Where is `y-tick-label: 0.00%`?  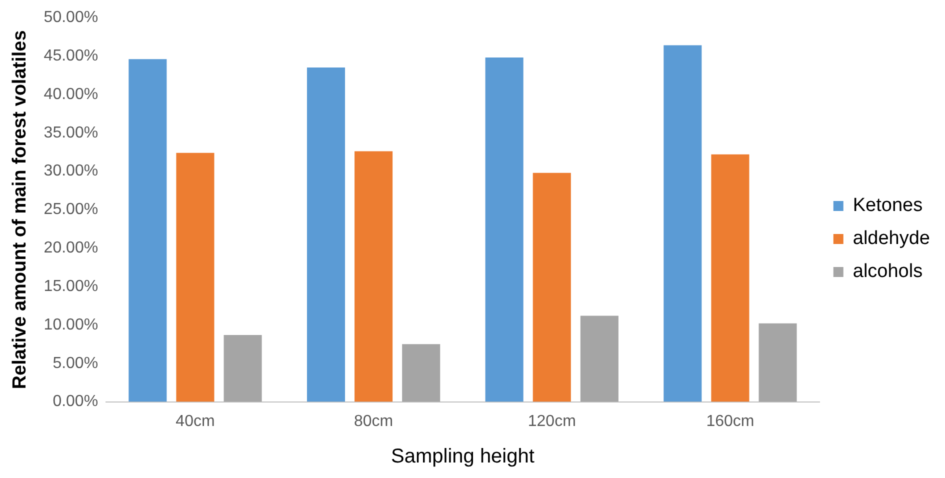 y-tick-label: 0.00% is located at coordinates (75, 401).